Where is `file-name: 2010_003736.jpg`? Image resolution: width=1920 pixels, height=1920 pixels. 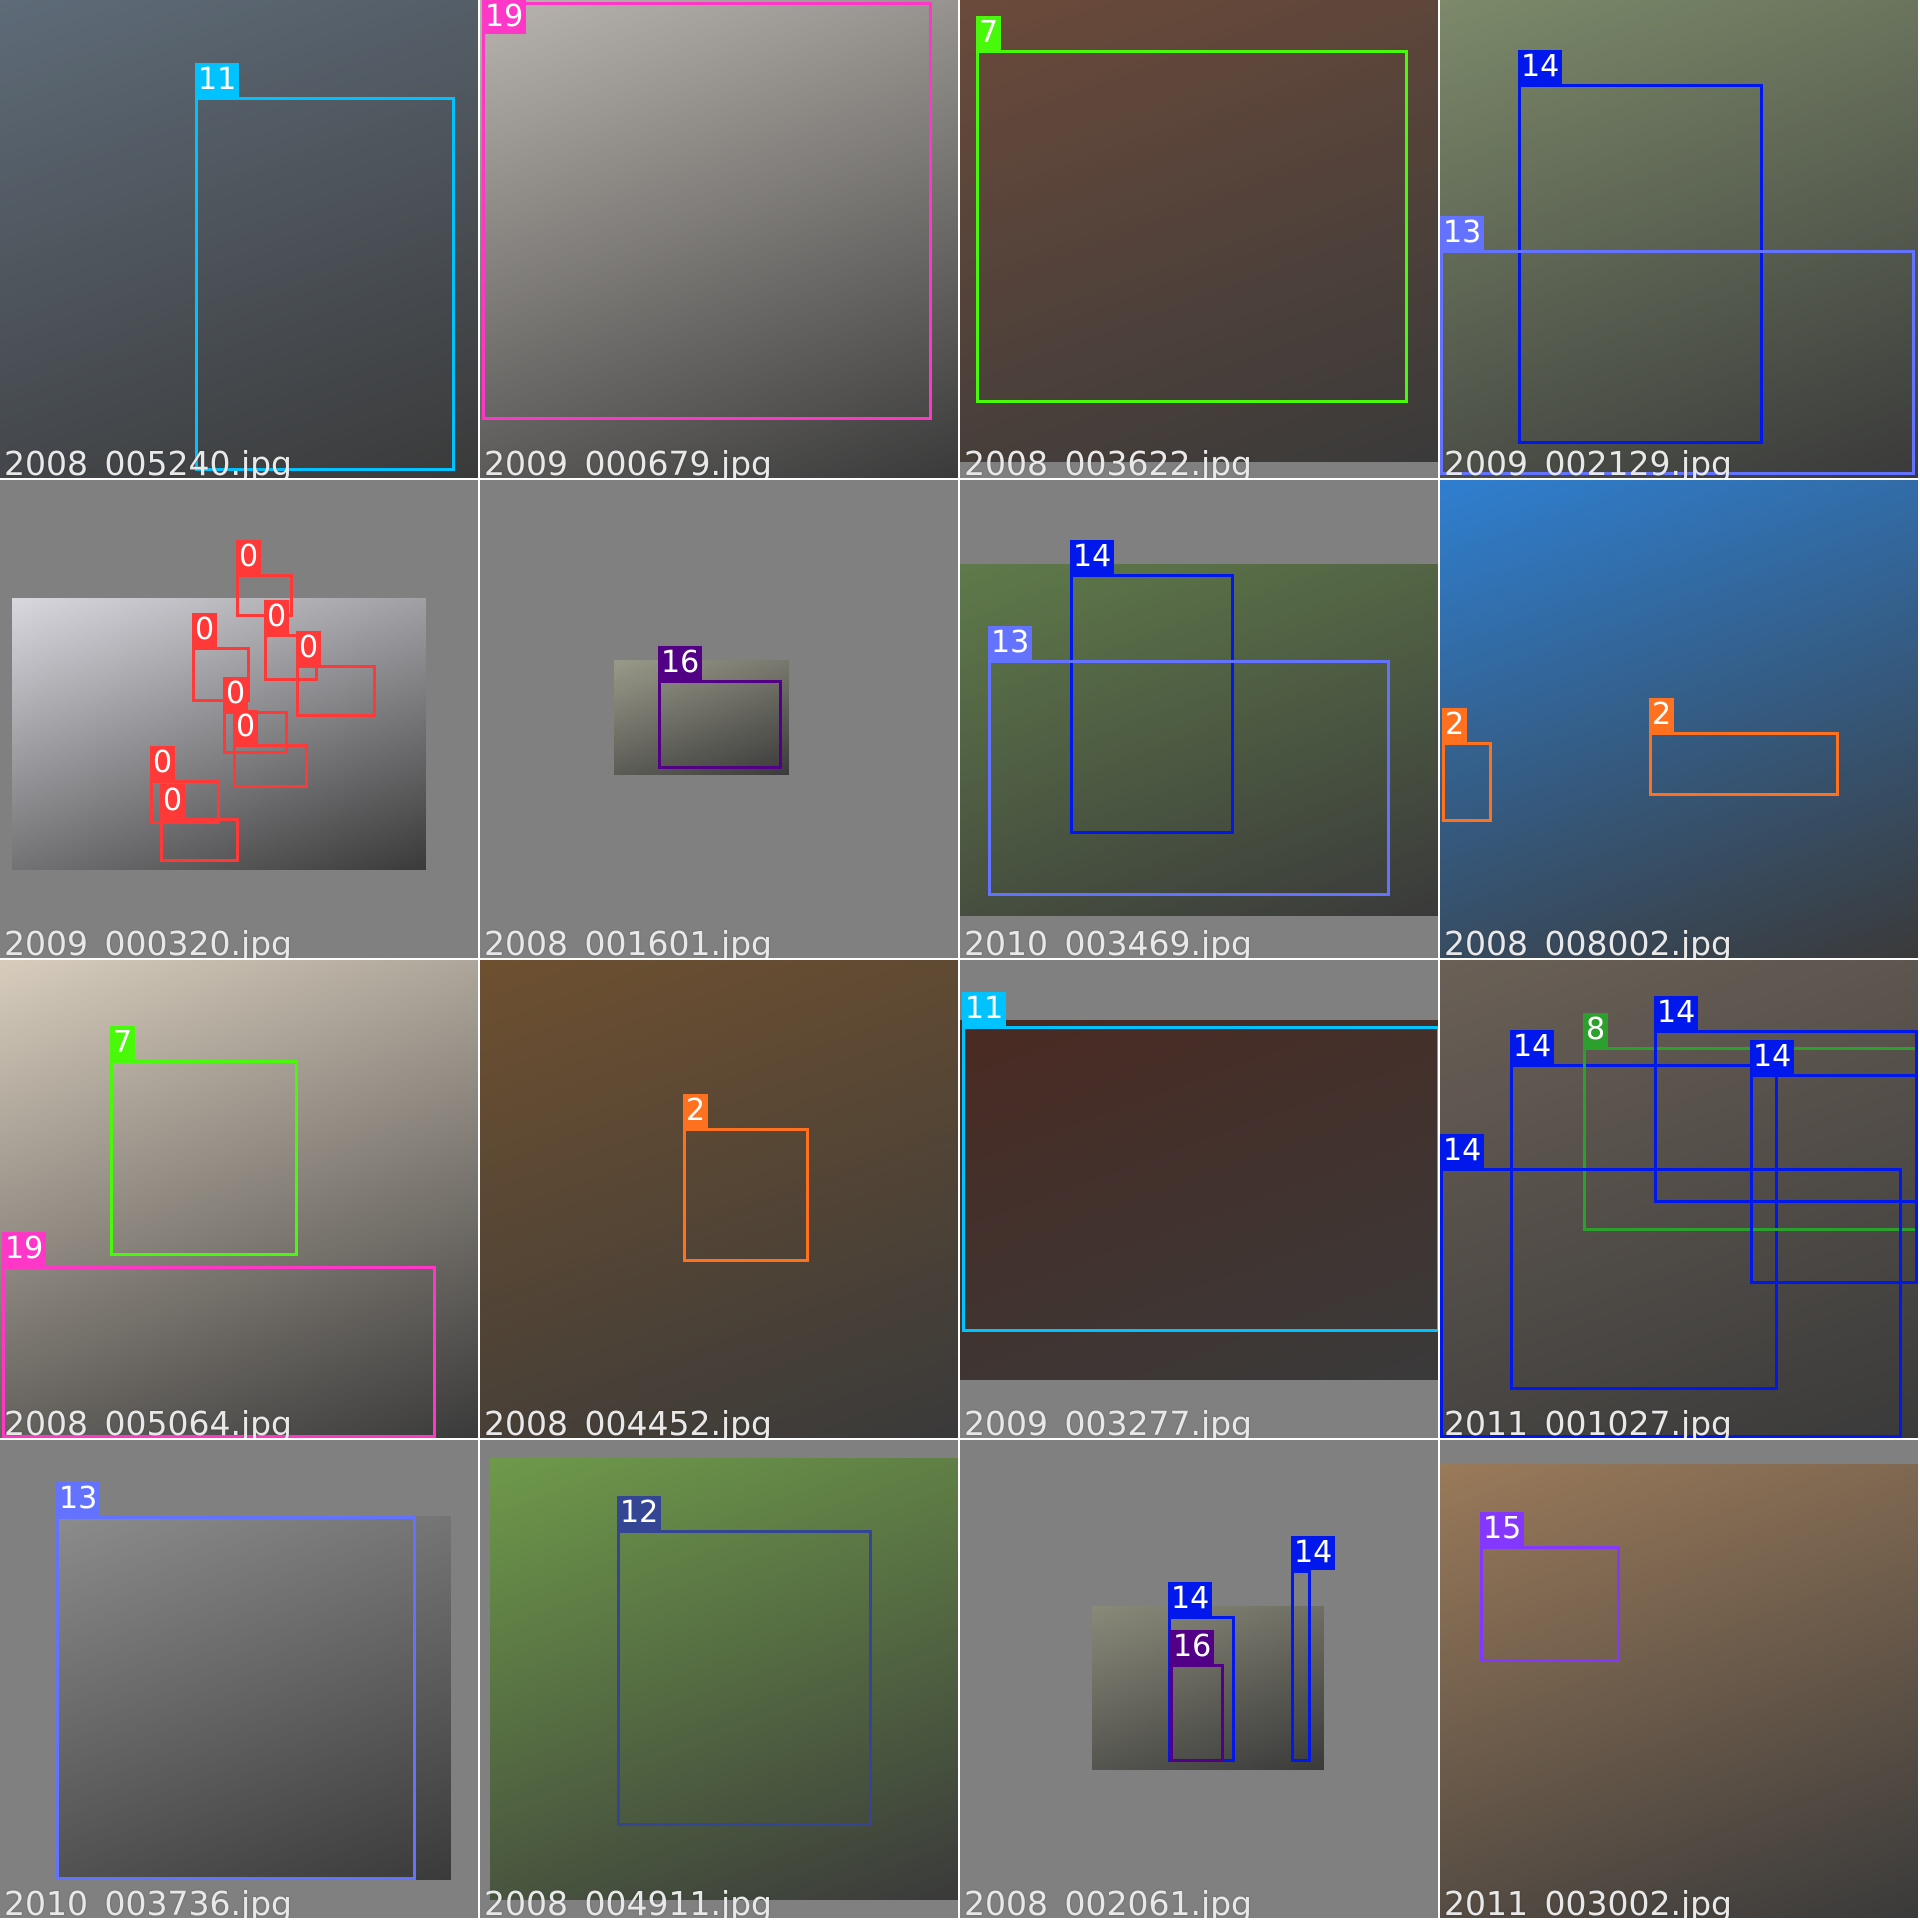 file-name: 2010_003736.jpg is located at coordinates (148, 1901).